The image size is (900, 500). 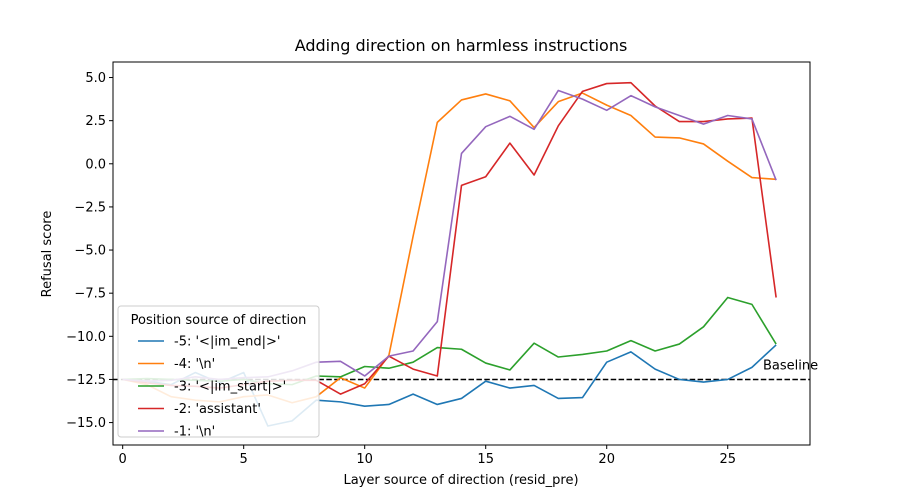 What do you see at coordinates (194, 364) in the screenshot?
I see `legend-entry: -4: '\n'` at bounding box center [194, 364].